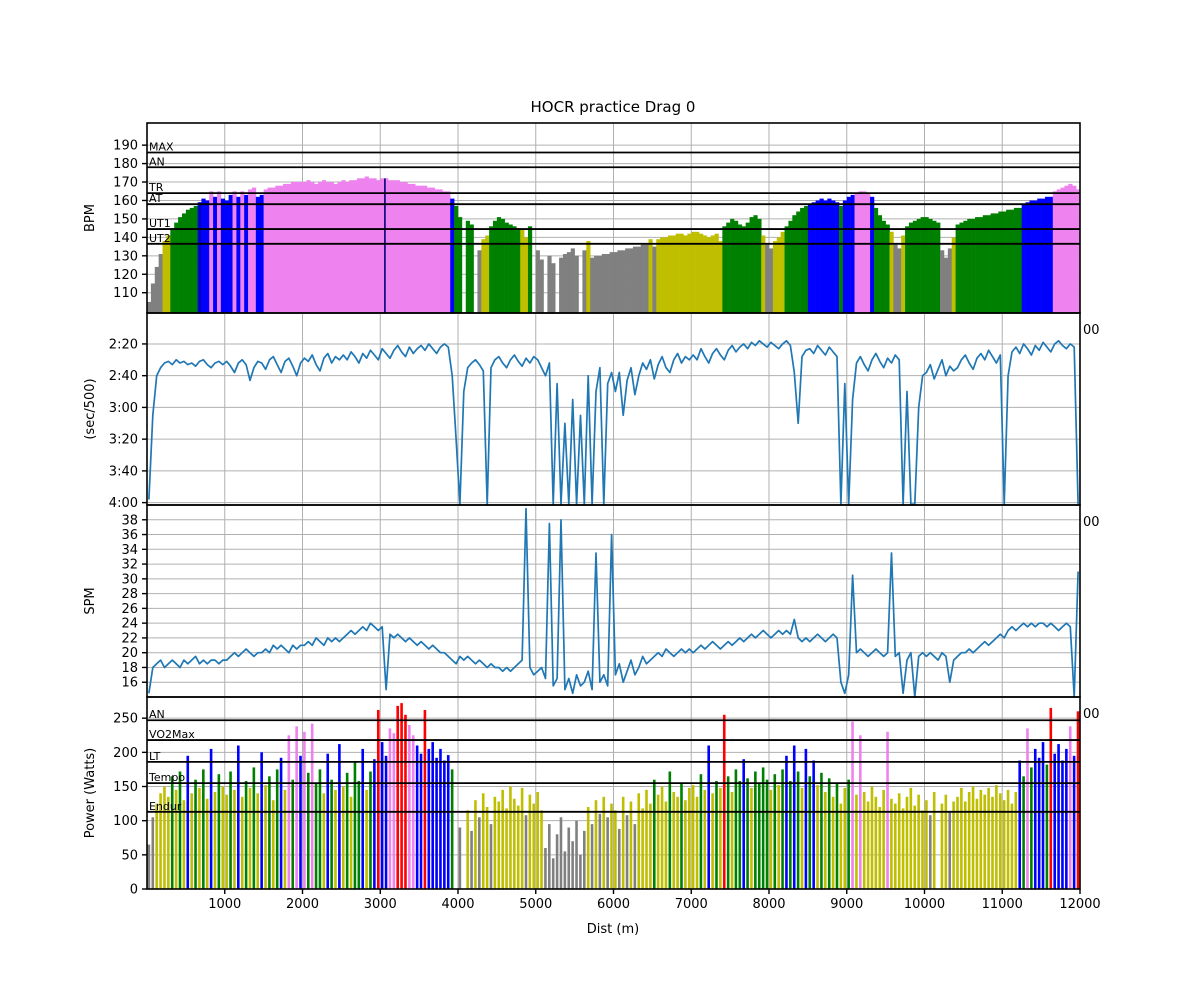  What do you see at coordinates (613, 929) in the screenshot?
I see `x-axis-label: Dist (m)` at bounding box center [613, 929].